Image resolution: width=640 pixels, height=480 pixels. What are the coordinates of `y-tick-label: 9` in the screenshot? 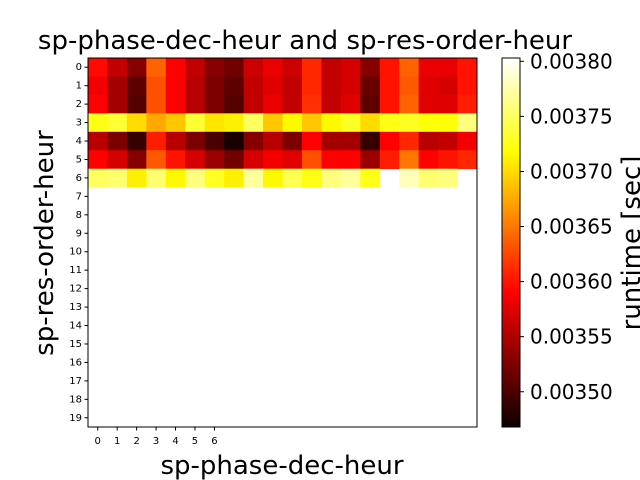 It's located at (79, 233).